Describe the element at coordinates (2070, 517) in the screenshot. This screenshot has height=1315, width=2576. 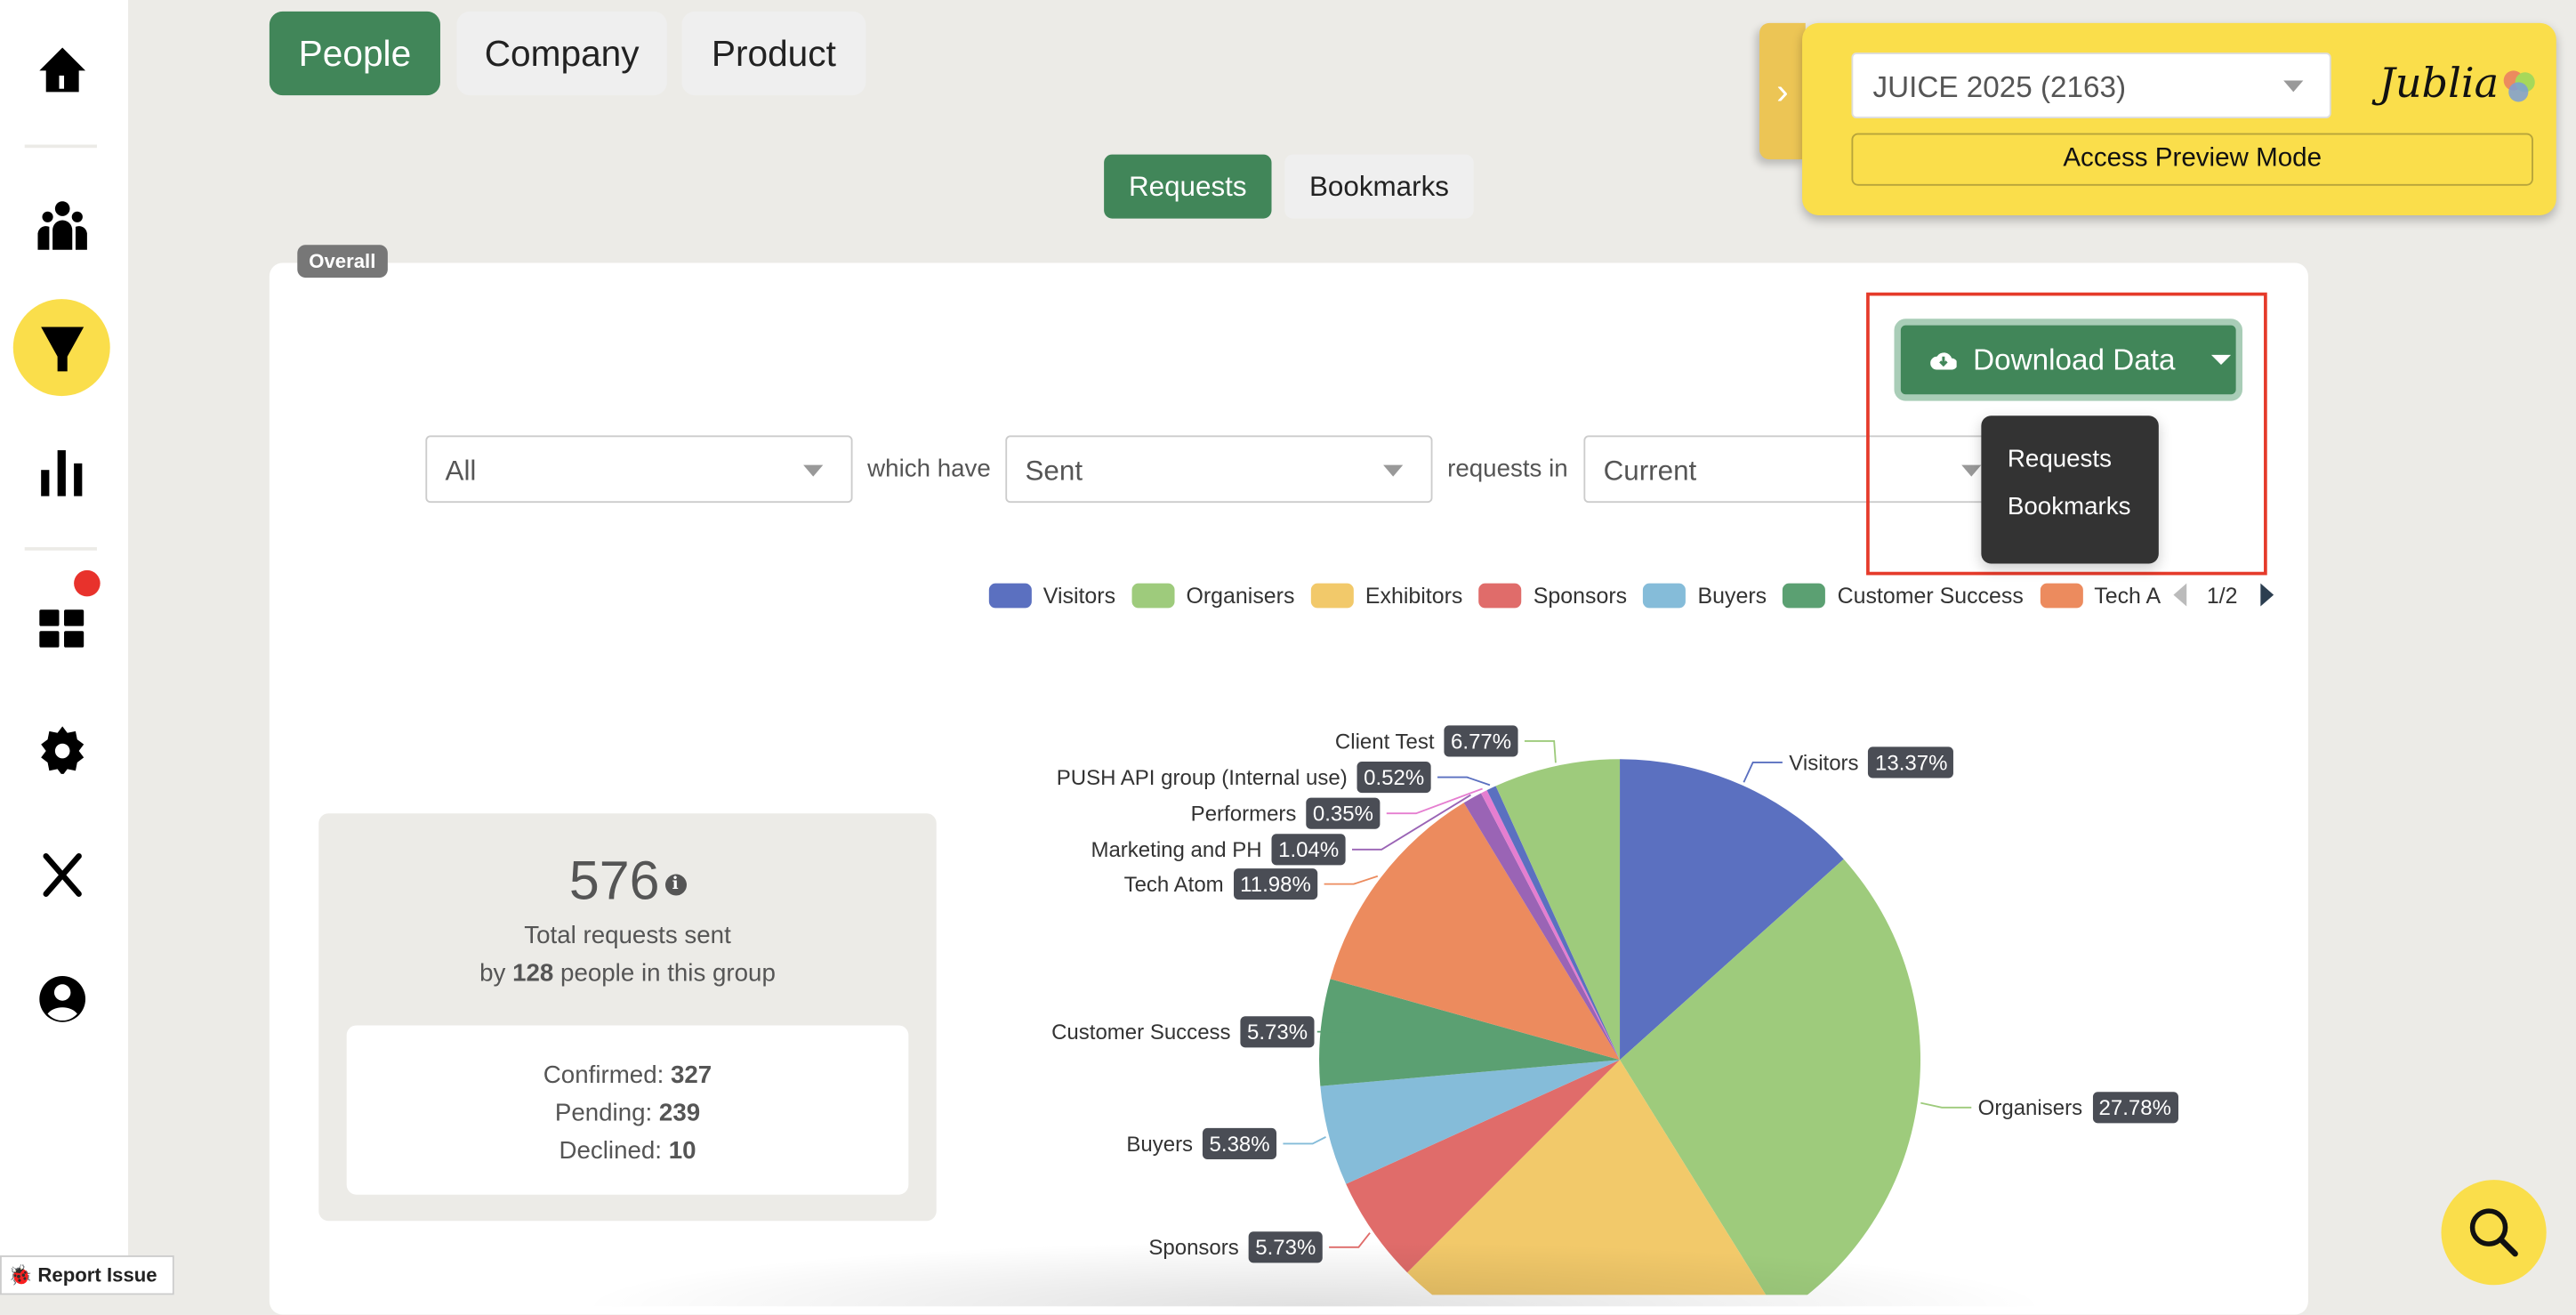
I see `menu-item-bookmarks: Bookmarks` at that location.